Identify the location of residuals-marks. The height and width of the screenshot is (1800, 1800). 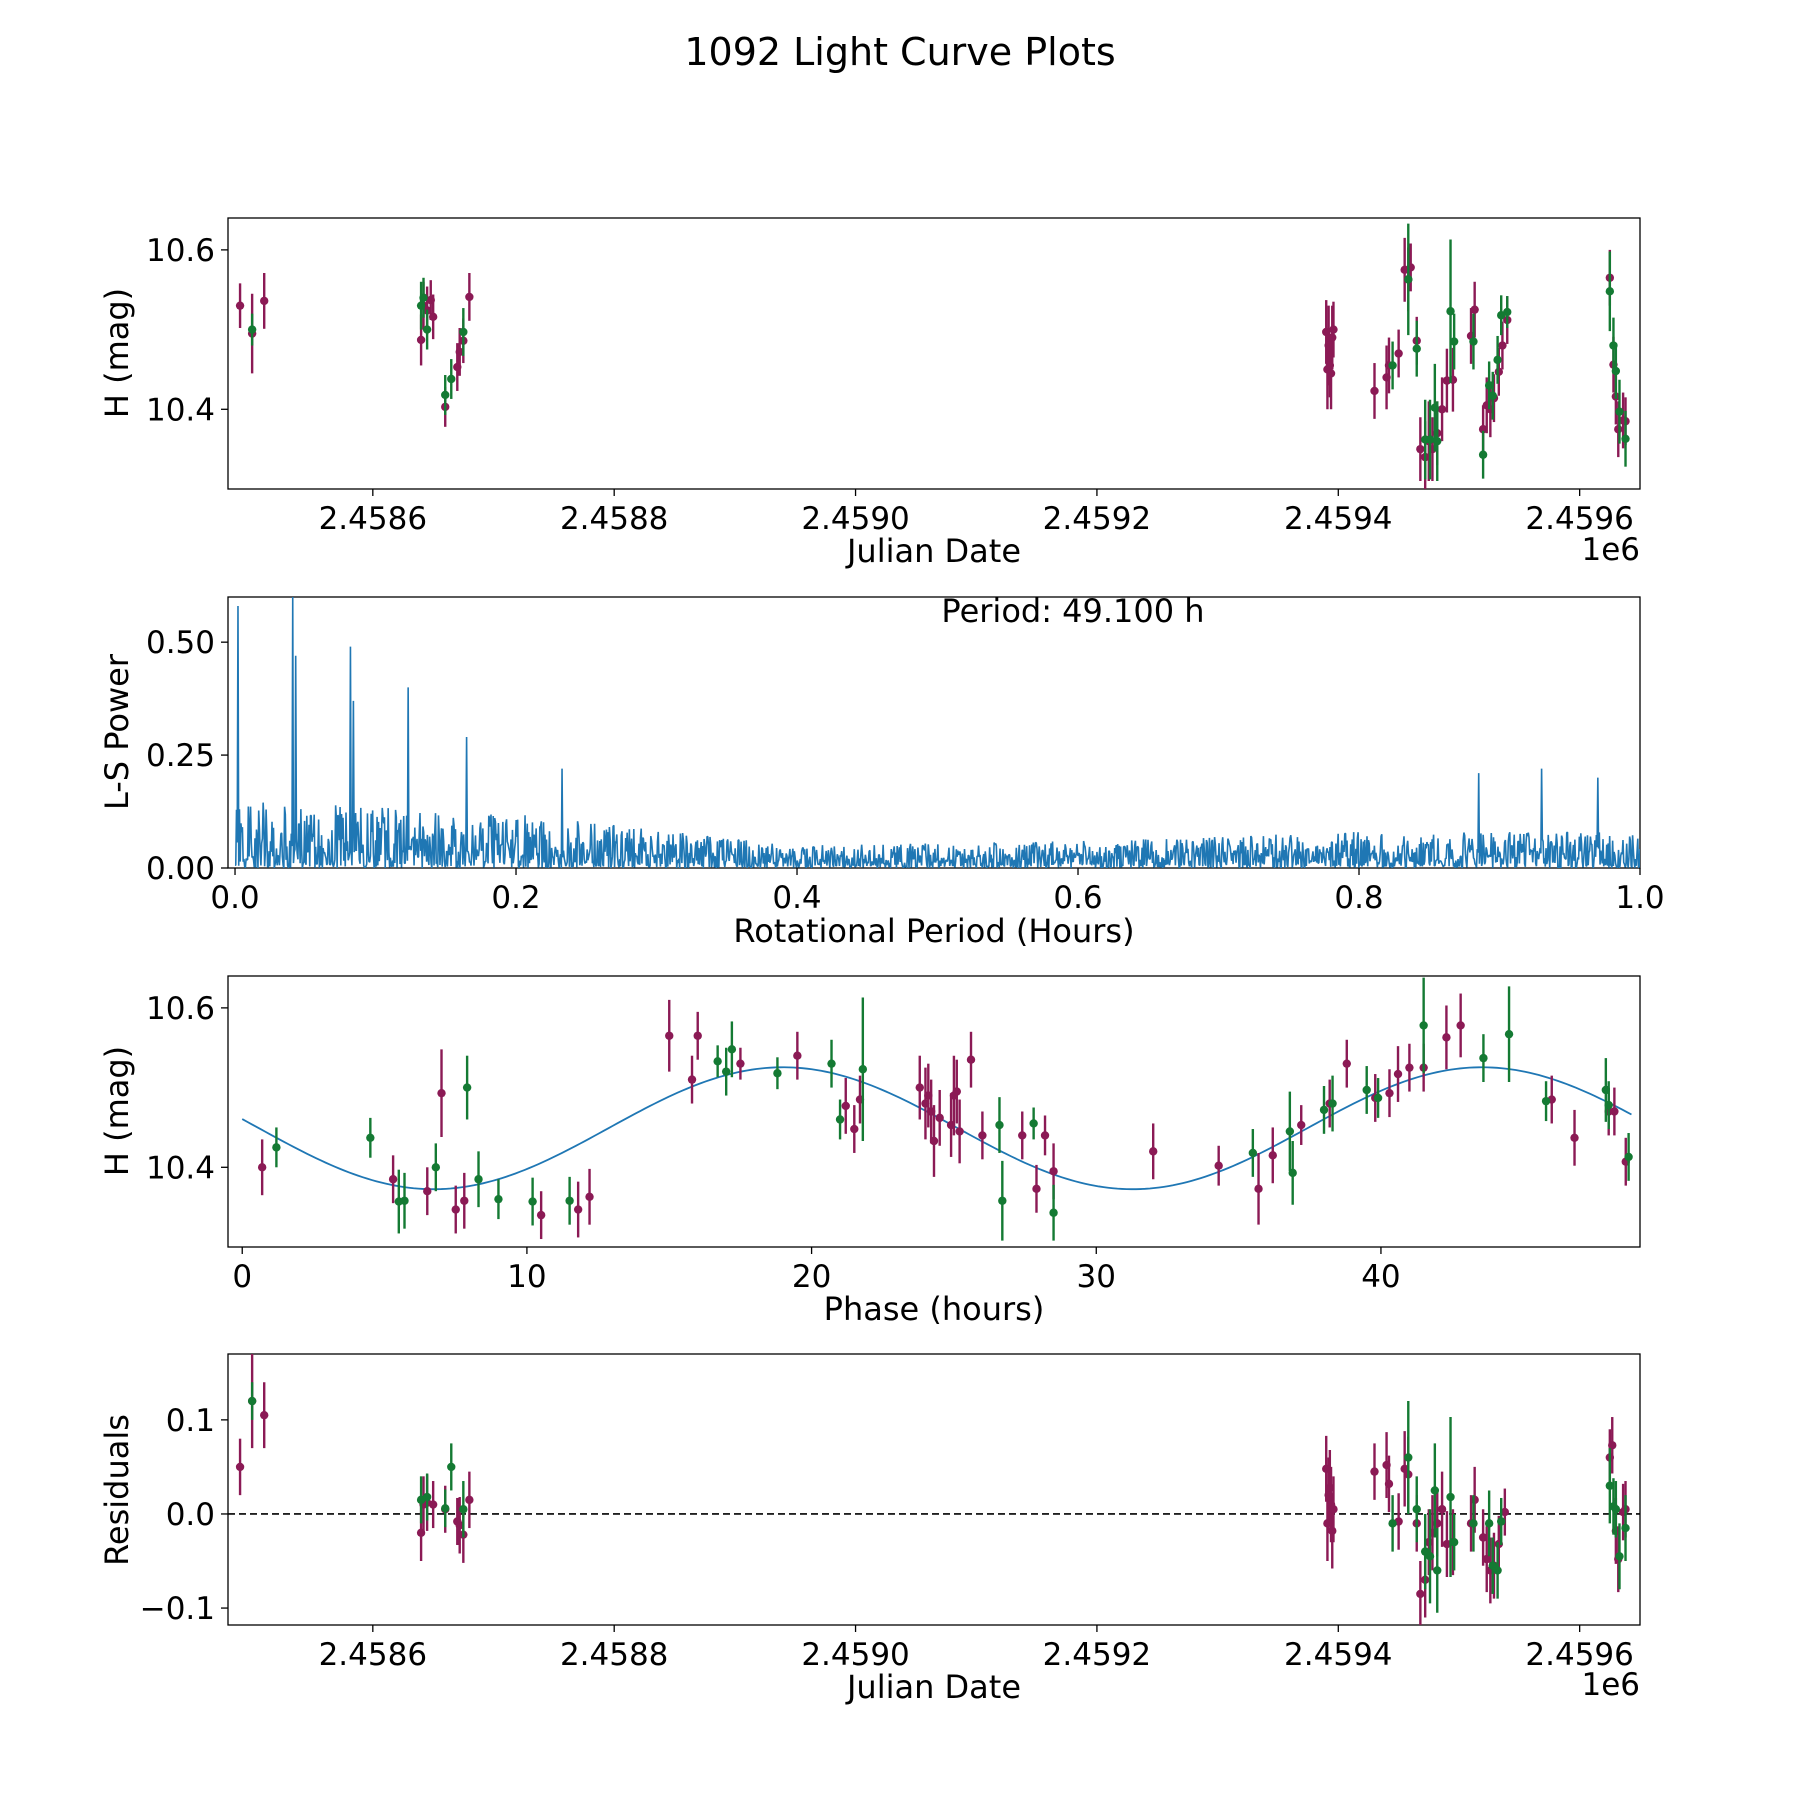
(934, 1489).